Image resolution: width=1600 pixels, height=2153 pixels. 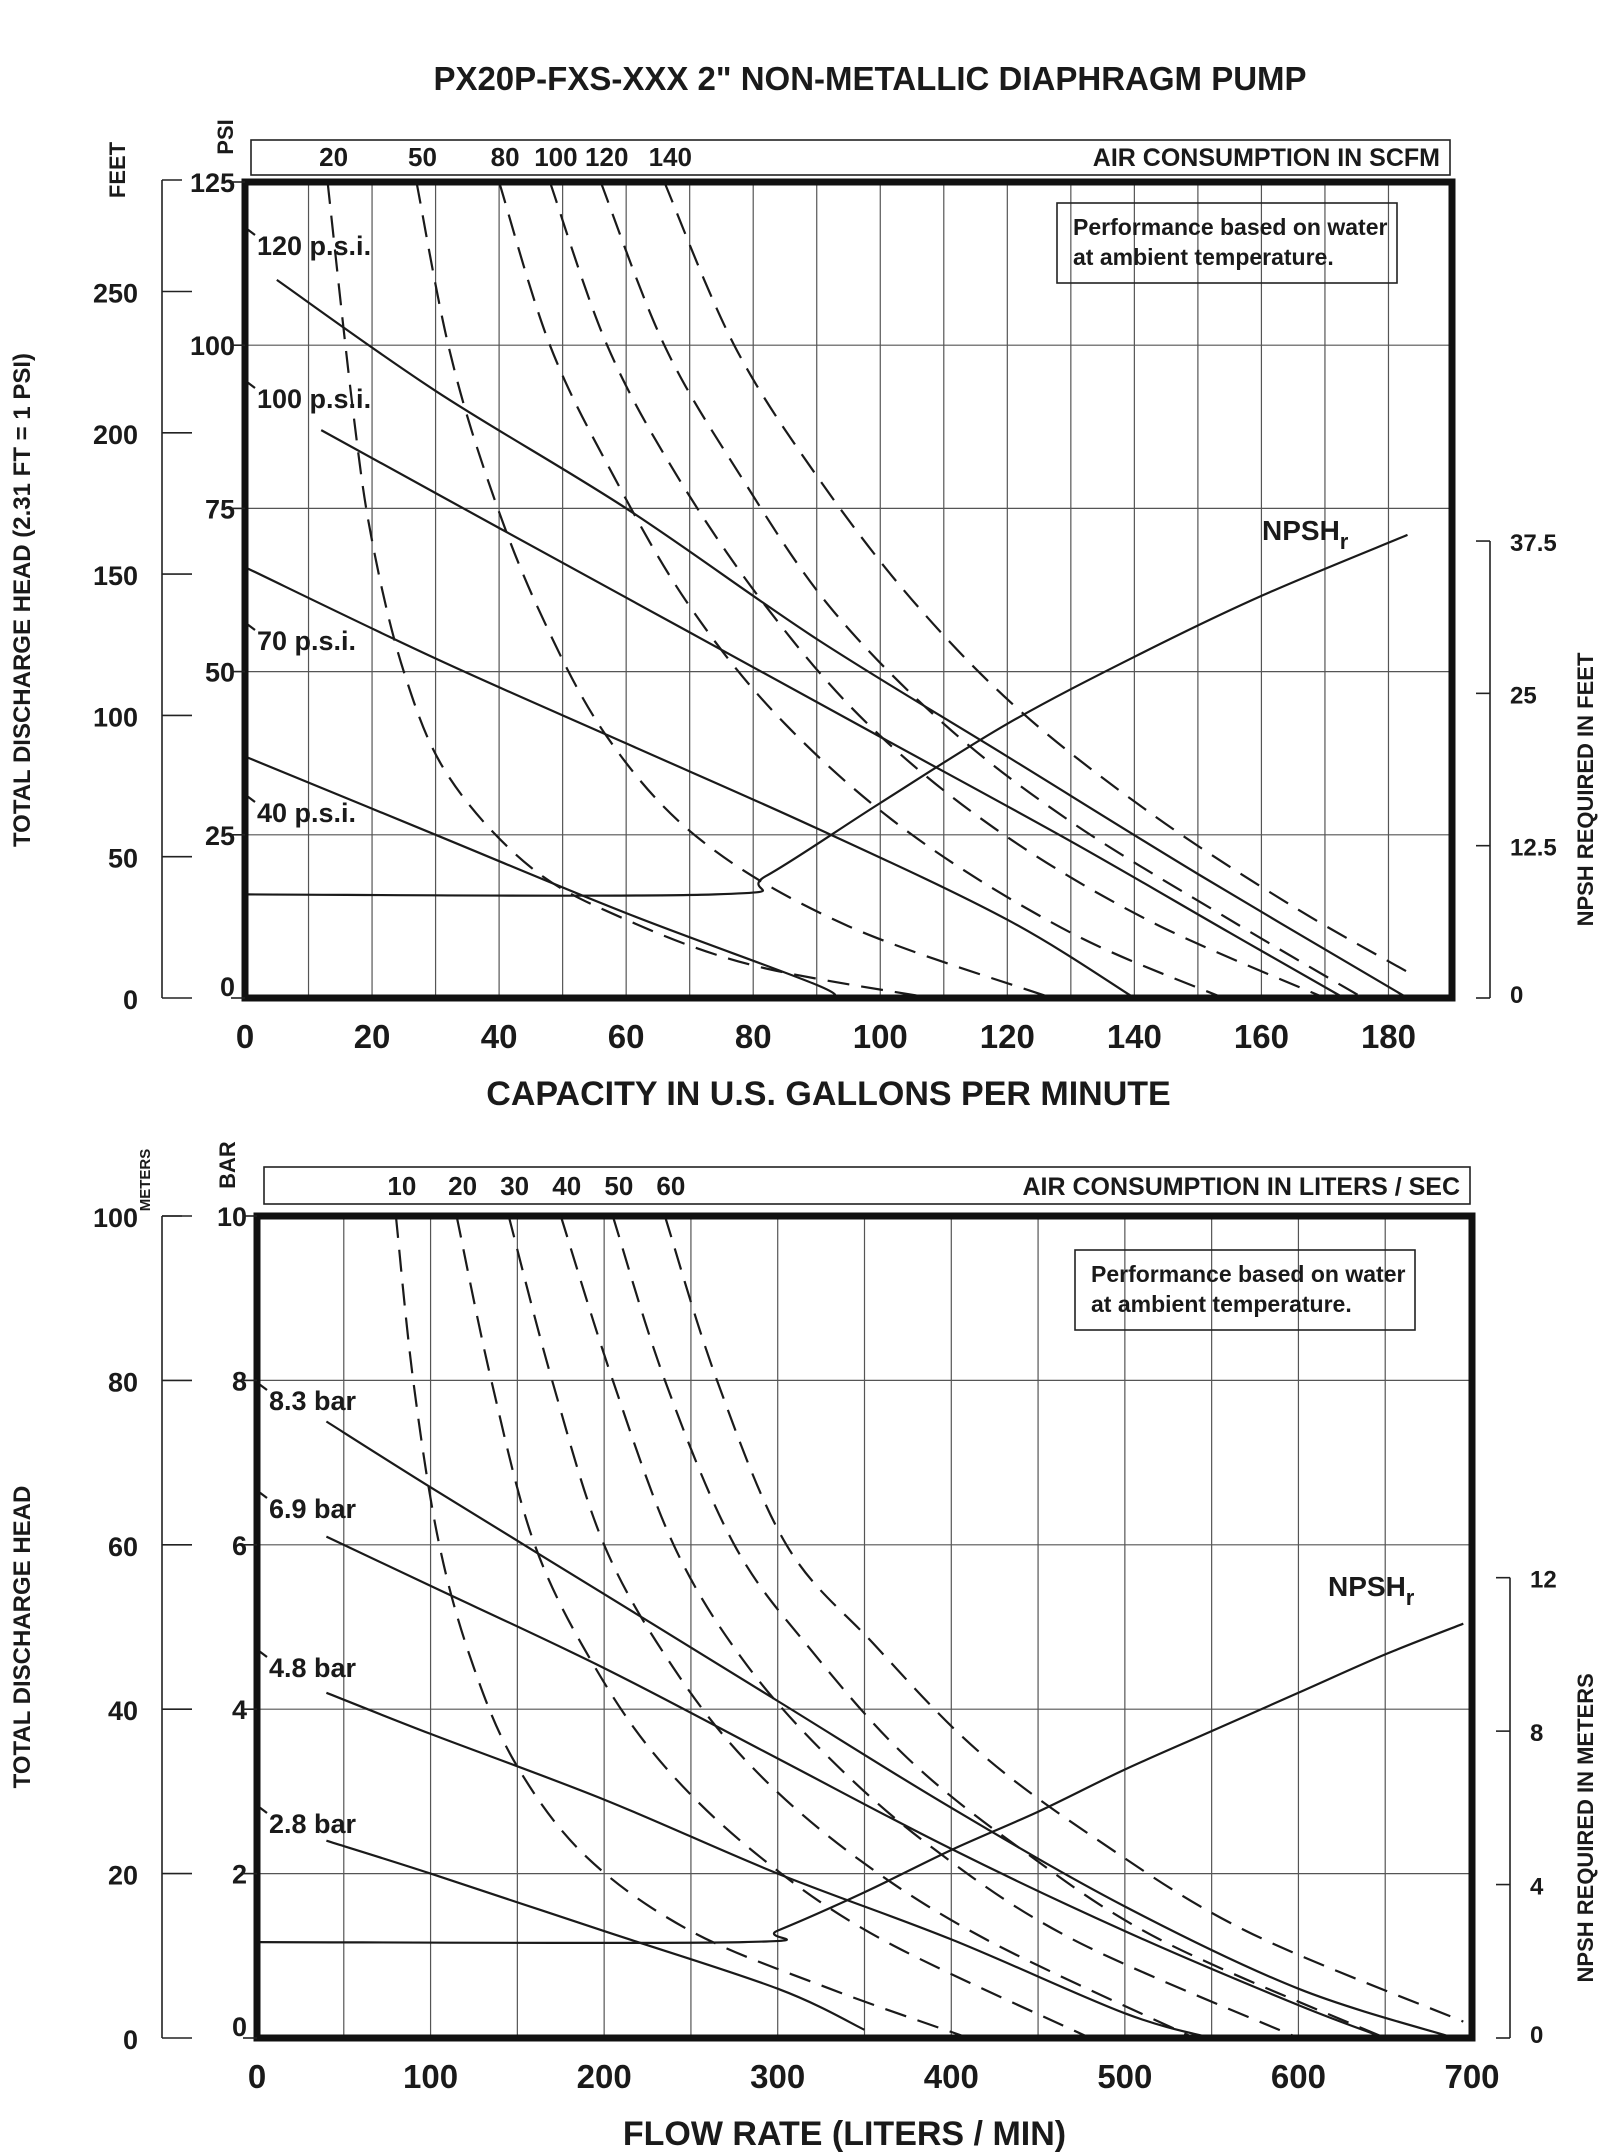 What do you see at coordinates (220, 836) in the screenshot?
I see `primary-y-tick-label: 25` at bounding box center [220, 836].